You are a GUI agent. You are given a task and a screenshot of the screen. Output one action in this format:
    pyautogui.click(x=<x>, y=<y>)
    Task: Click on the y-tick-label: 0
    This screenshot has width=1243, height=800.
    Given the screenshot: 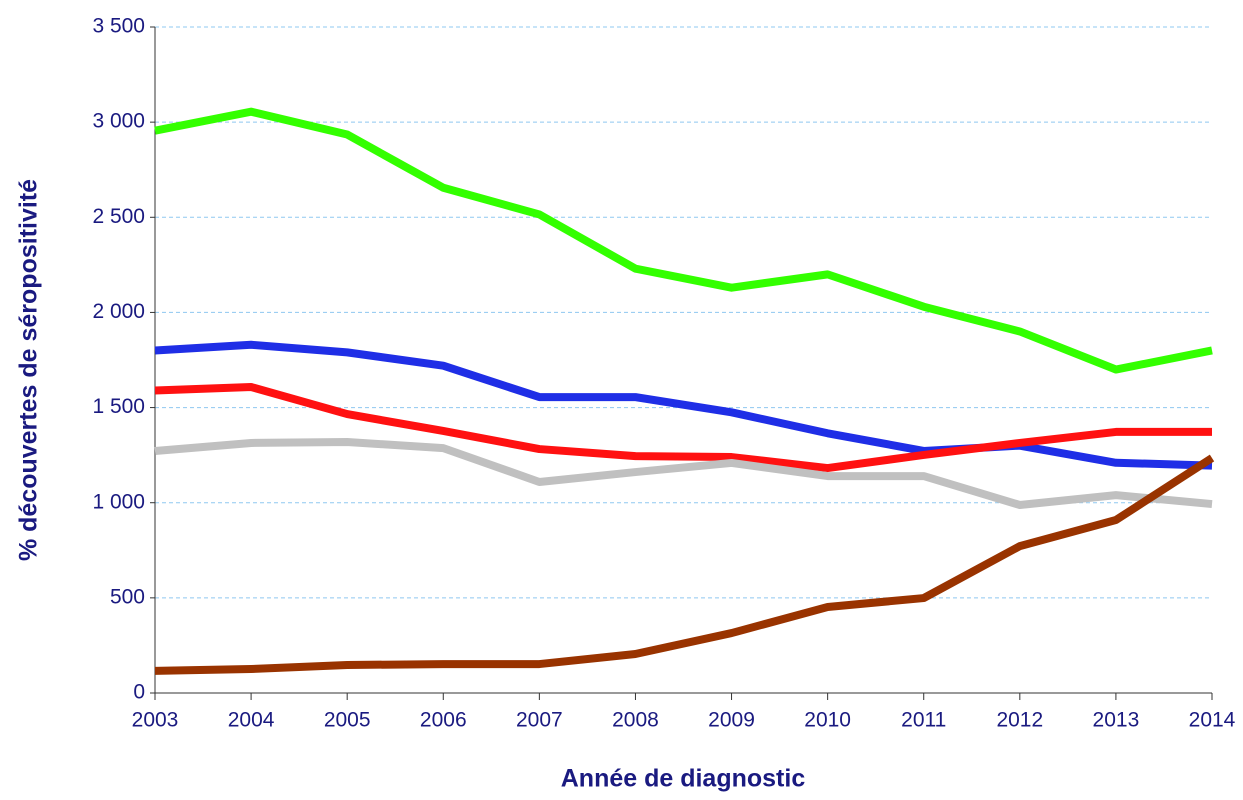 What is the action you would take?
    pyautogui.click(x=139, y=692)
    